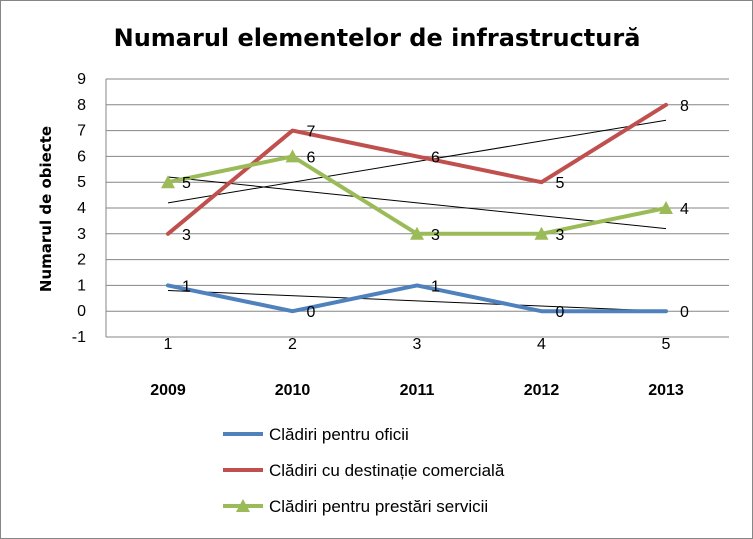 This screenshot has width=753, height=539. What do you see at coordinates (377, 38) in the screenshot?
I see `chart-title: Numarul elementelor de infrastructură` at bounding box center [377, 38].